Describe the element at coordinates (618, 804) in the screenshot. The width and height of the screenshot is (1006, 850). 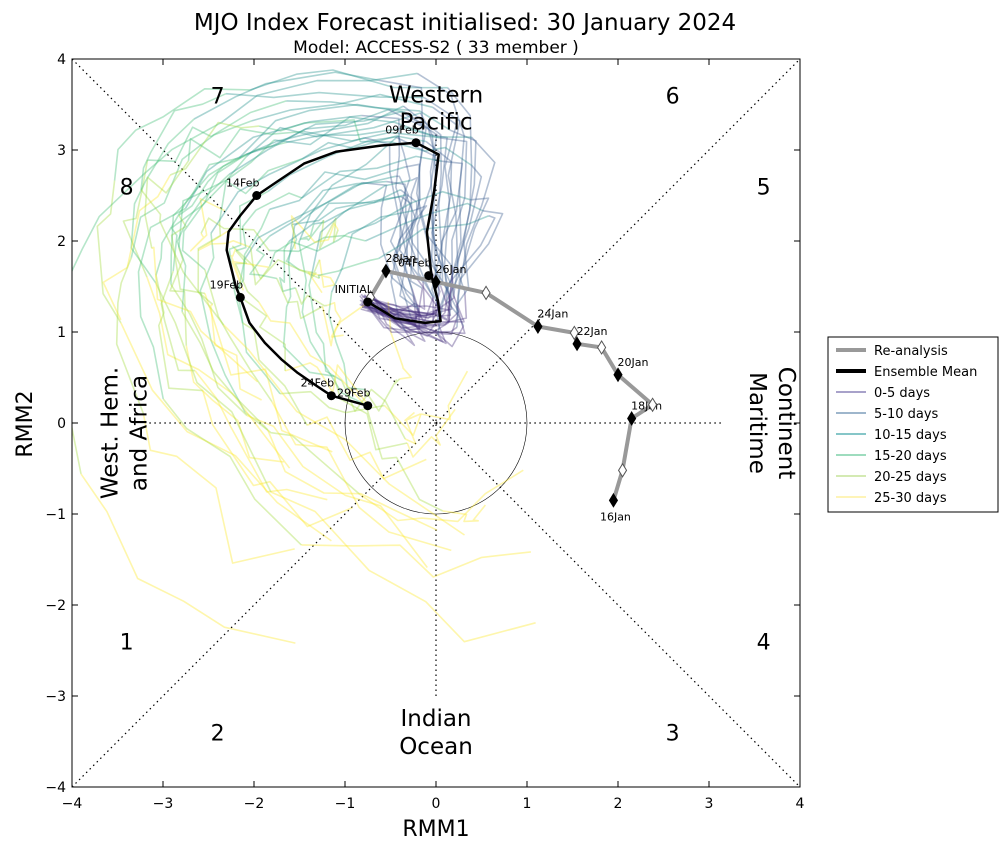
I see `x-tick-label: 2` at that location.